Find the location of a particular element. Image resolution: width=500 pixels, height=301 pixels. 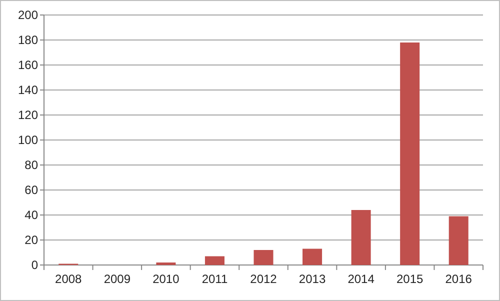

y-tick-label: 80 is located at coordinates (31, 165).